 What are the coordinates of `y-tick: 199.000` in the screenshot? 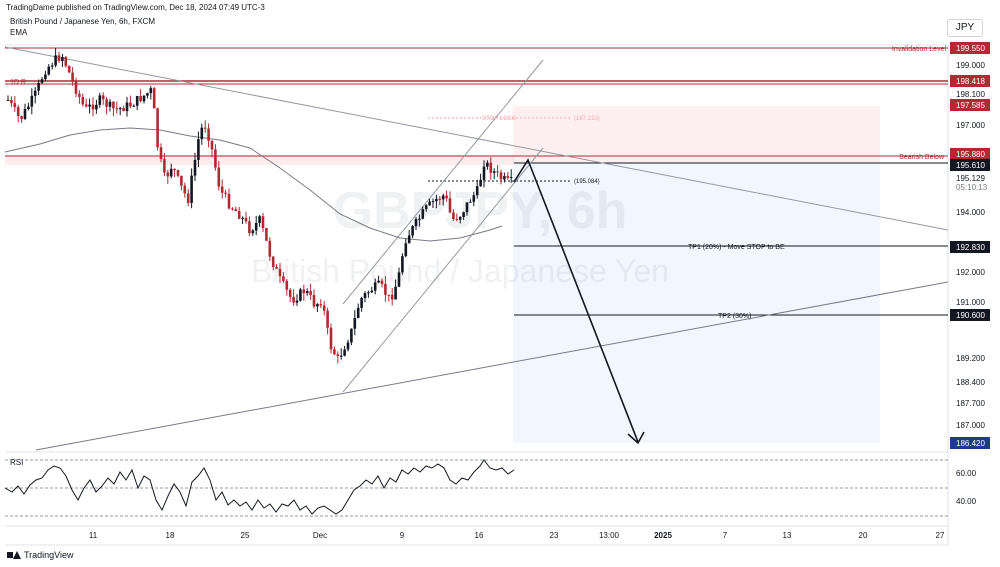 It's located at (970, 65).